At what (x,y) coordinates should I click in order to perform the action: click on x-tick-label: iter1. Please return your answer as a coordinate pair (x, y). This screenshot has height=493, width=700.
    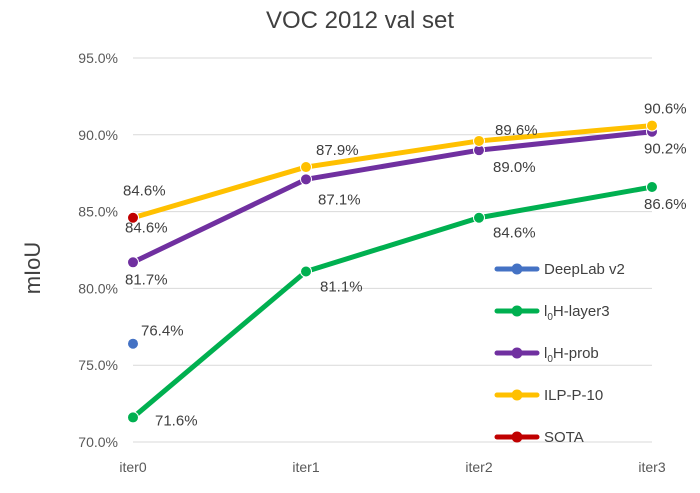
    Looking at the image, I should click on (305, 467).